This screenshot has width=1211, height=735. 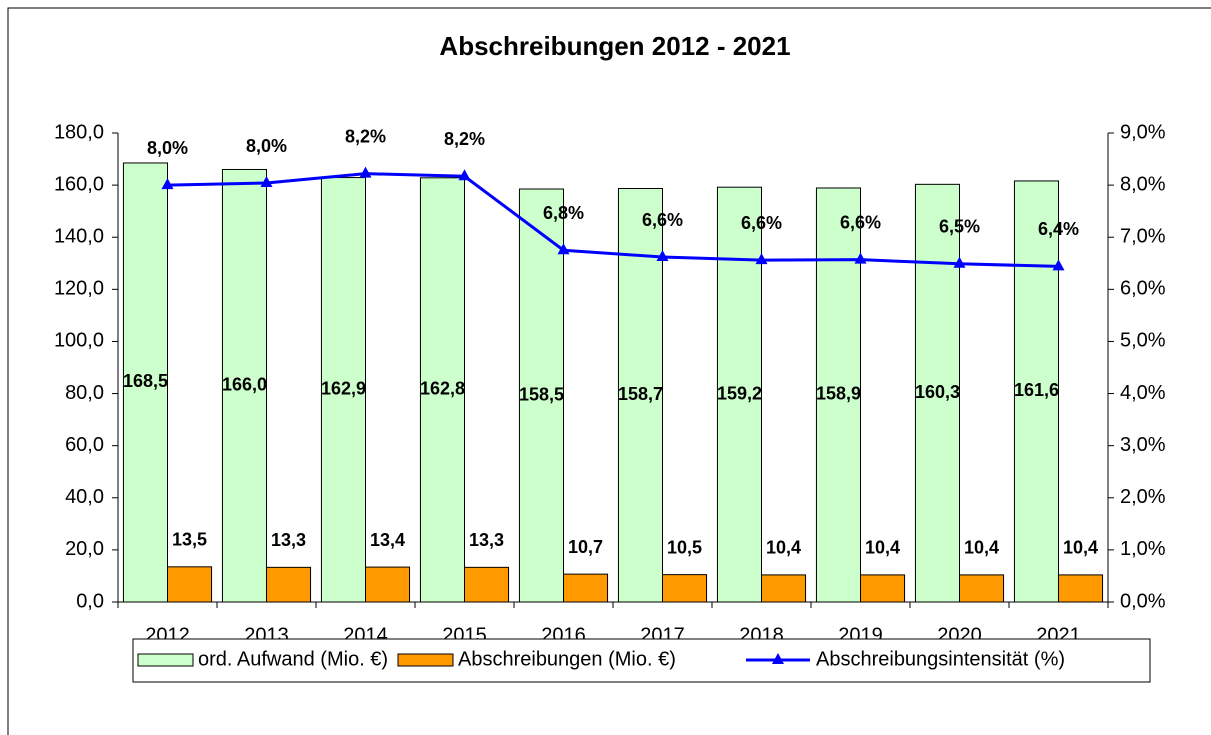 I want to click on data-label: 10,7, so click(x=585, y=547).